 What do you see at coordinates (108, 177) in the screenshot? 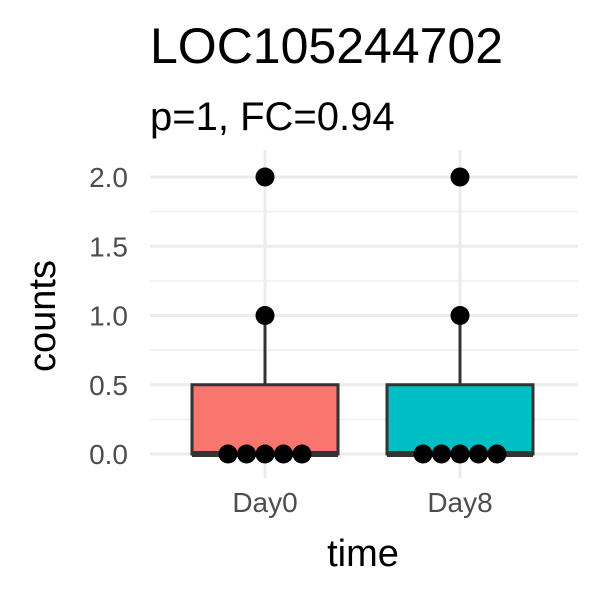
I see `y-tick-label: 2.0` at bounding box center [108, 177].